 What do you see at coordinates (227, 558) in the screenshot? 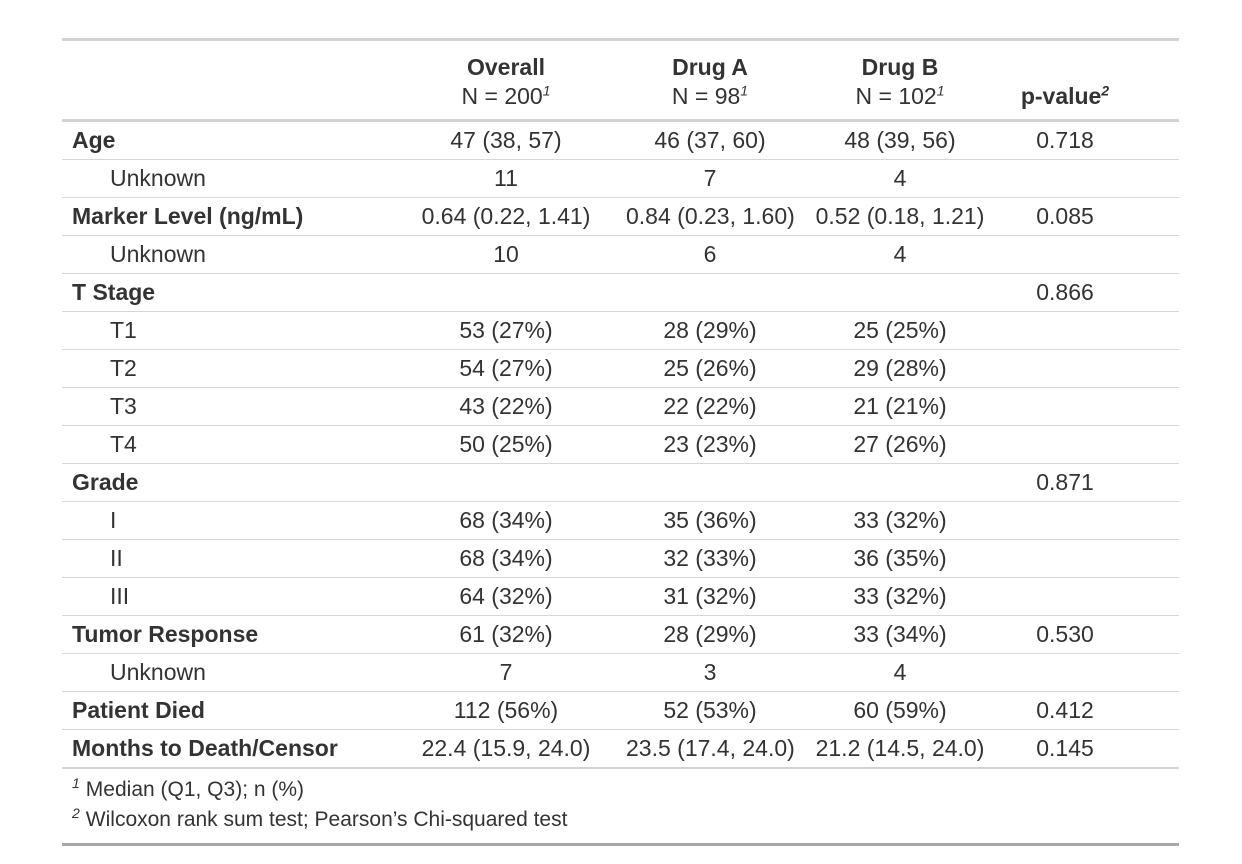
I see `row-label-cell: II` at bounding box center [227, 558].